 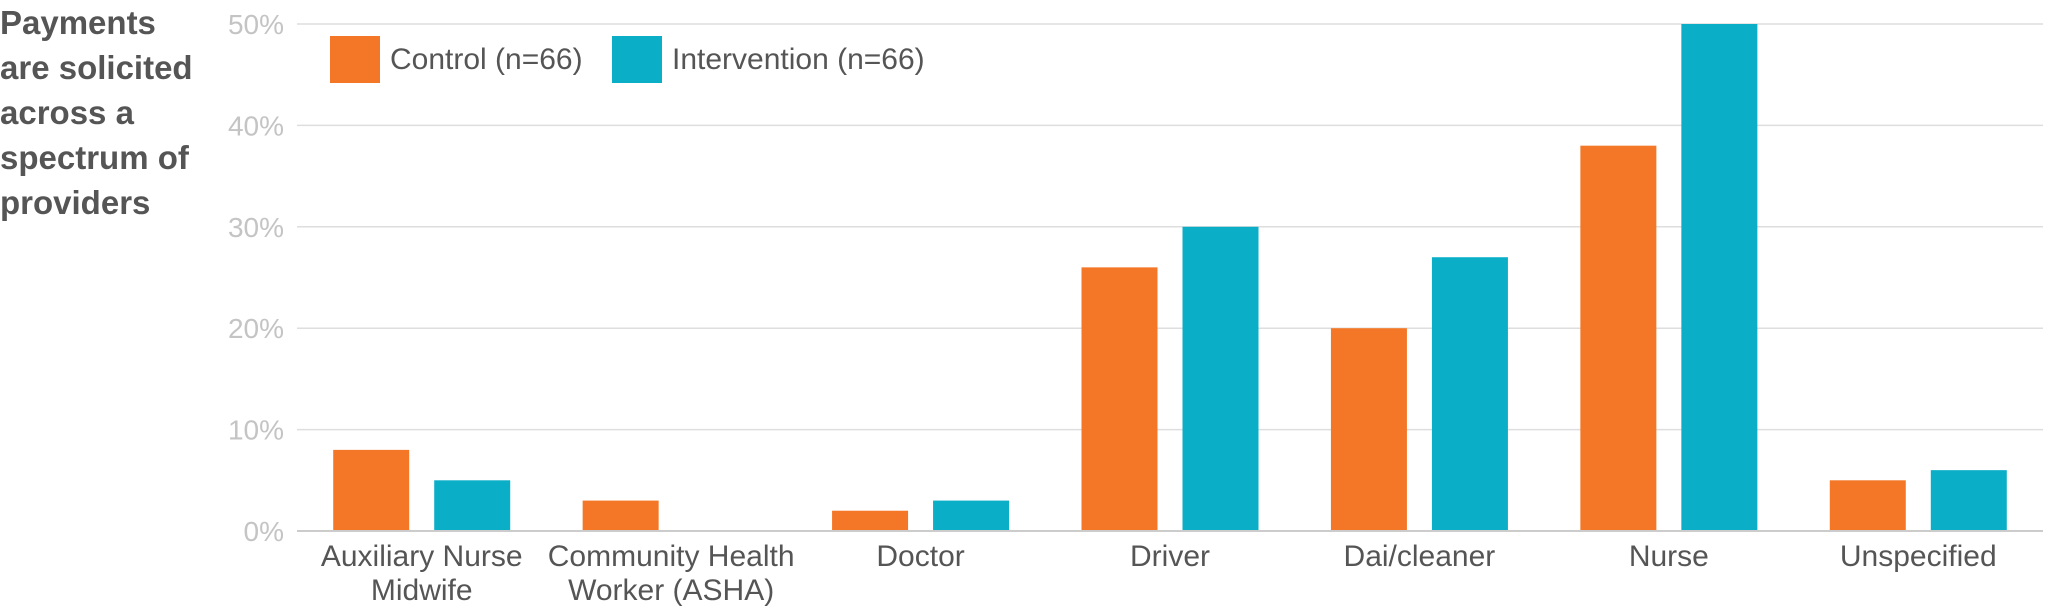 I want to click on legend-label: Intervention (n=66), so click(x=798, y=59).